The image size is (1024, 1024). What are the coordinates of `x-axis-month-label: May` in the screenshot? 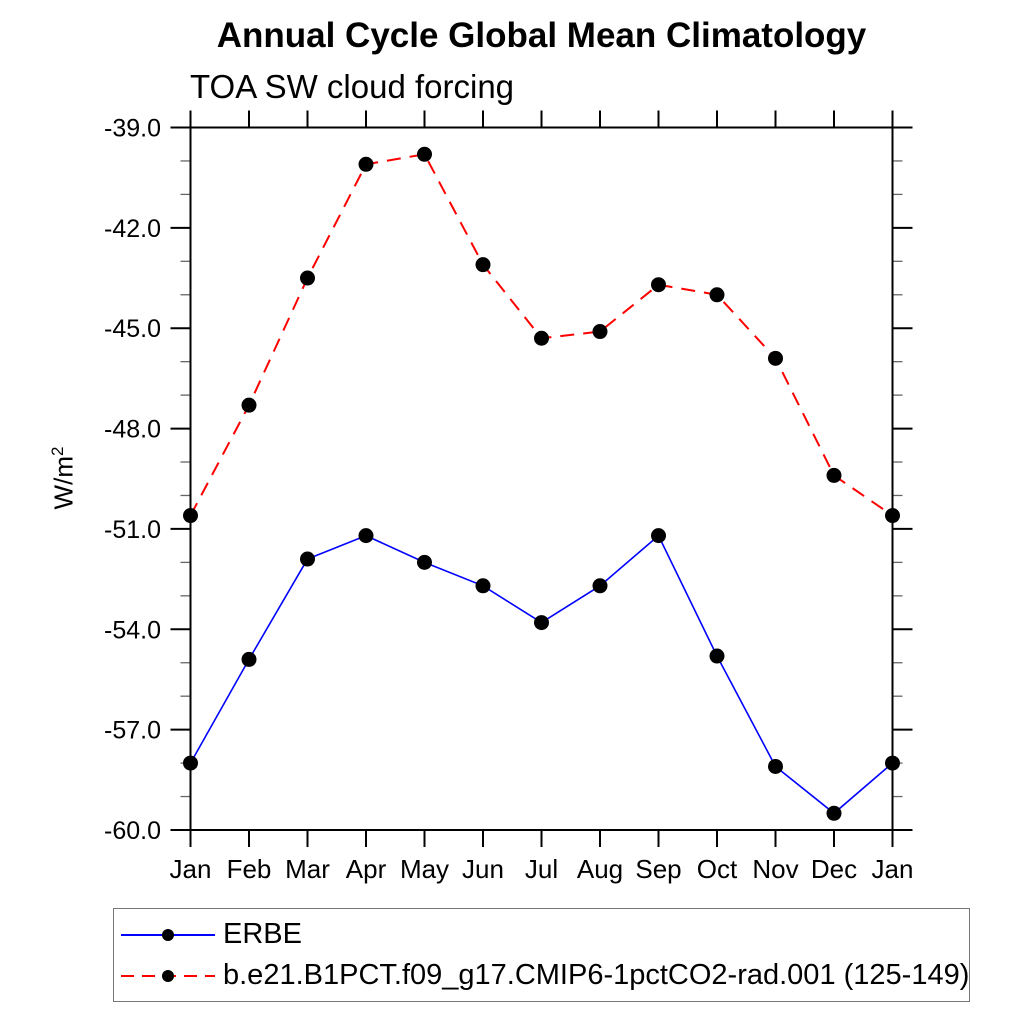 It's located at (424, 869).